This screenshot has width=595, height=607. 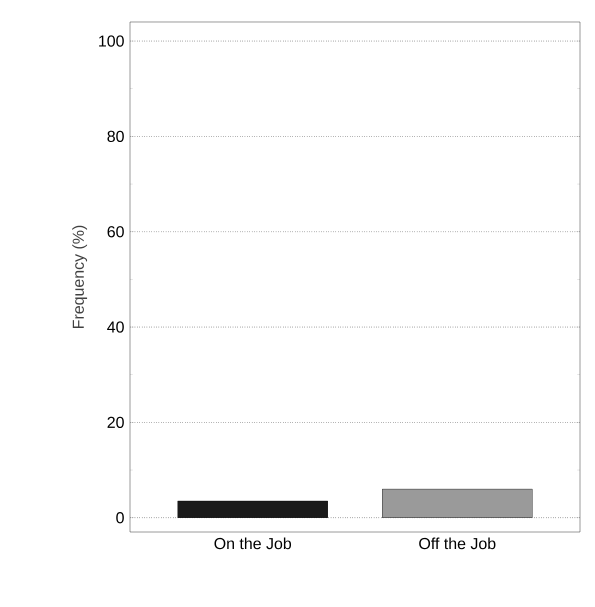 What do you see at coordinates (115, 136) in the screenshot?
I see `y-tick-label: 80` at bounding box center [115, 136].